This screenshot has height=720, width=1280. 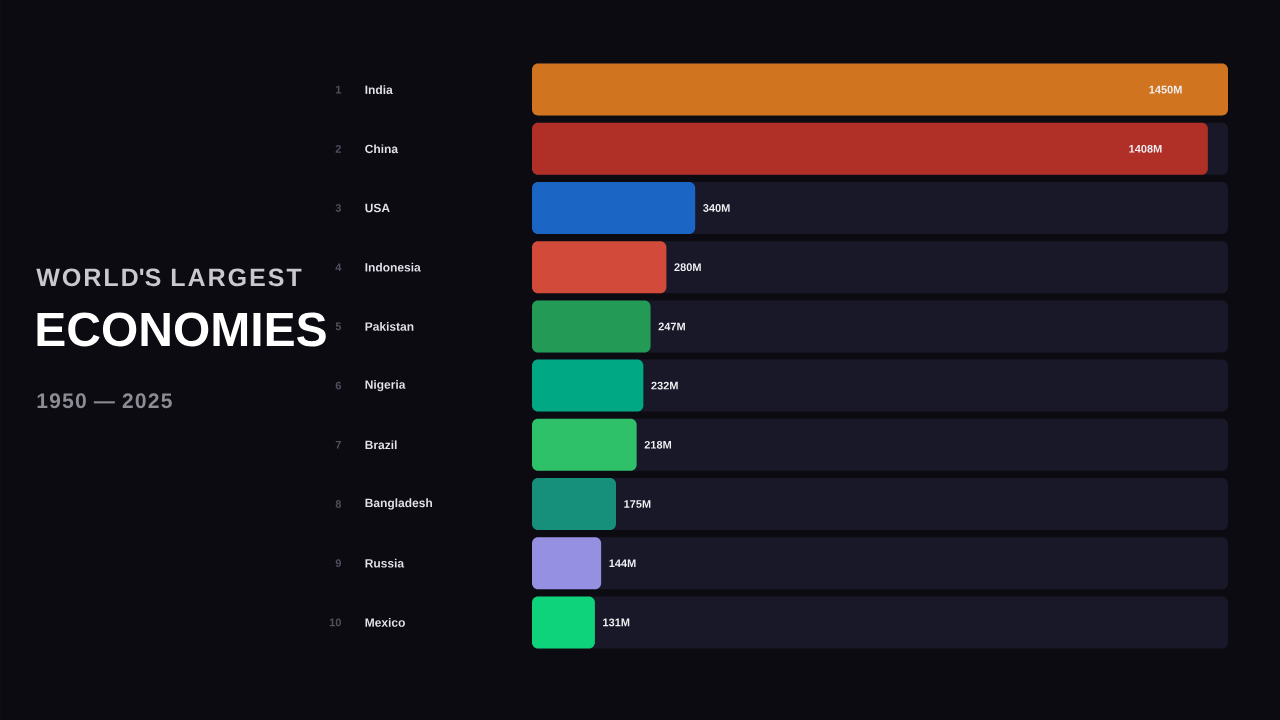 What do you see at coordinates (393, 267) in the screenshot?
I see `y-tick-label: Indonesia` at bounding box center [393, 267].